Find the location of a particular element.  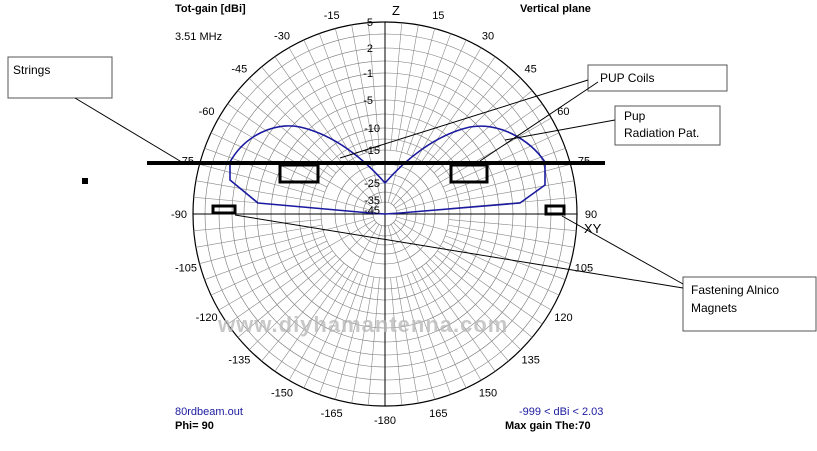

angle-label: -120 is located at coordinates (207, 318).